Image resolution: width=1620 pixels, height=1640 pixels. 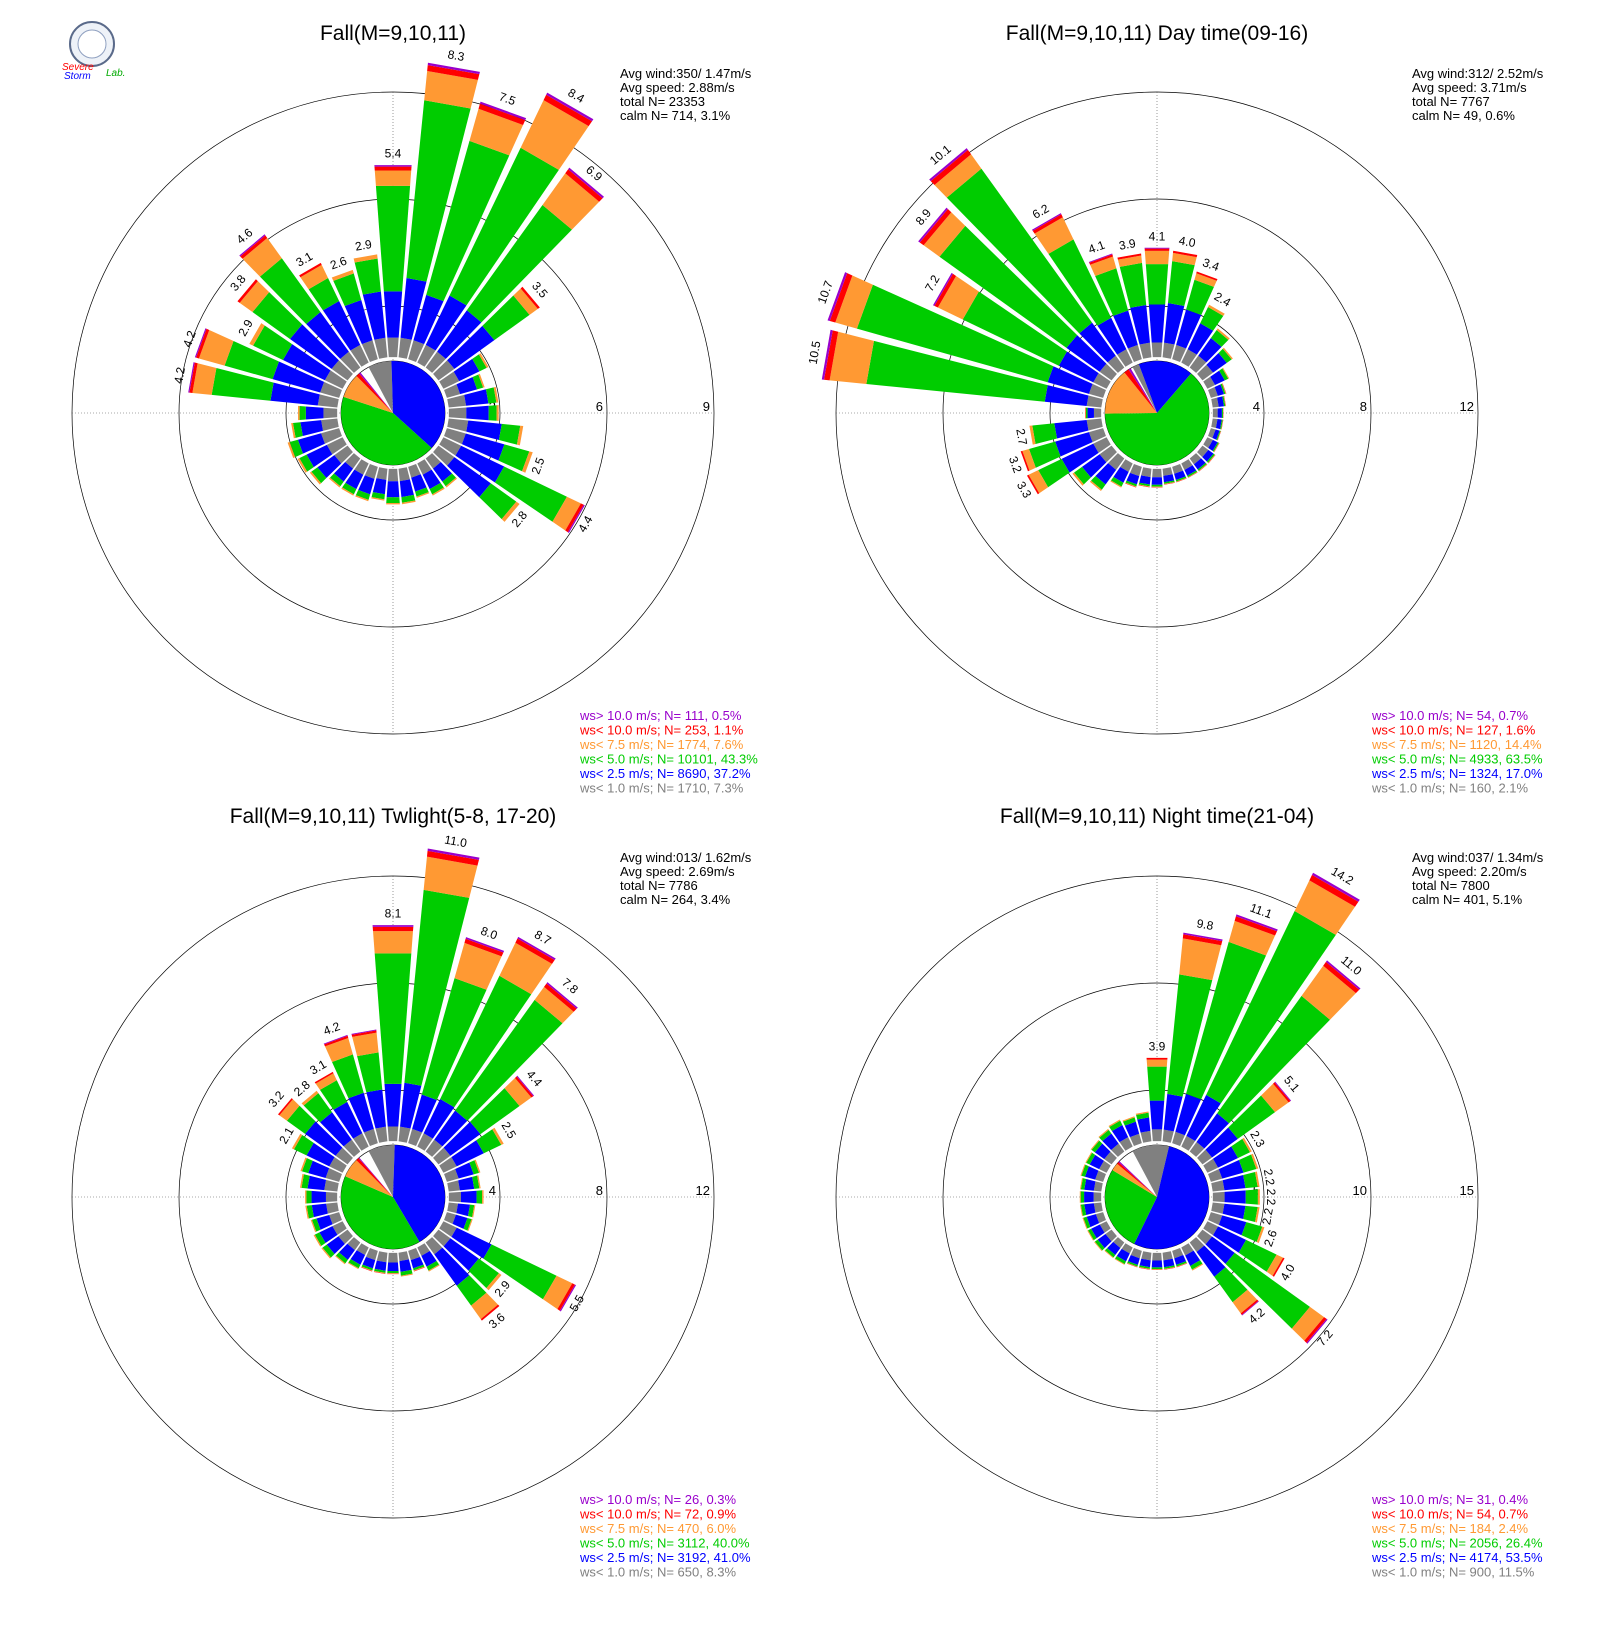 I want to click on ring-label: 8, so click(x=599, y=1190).